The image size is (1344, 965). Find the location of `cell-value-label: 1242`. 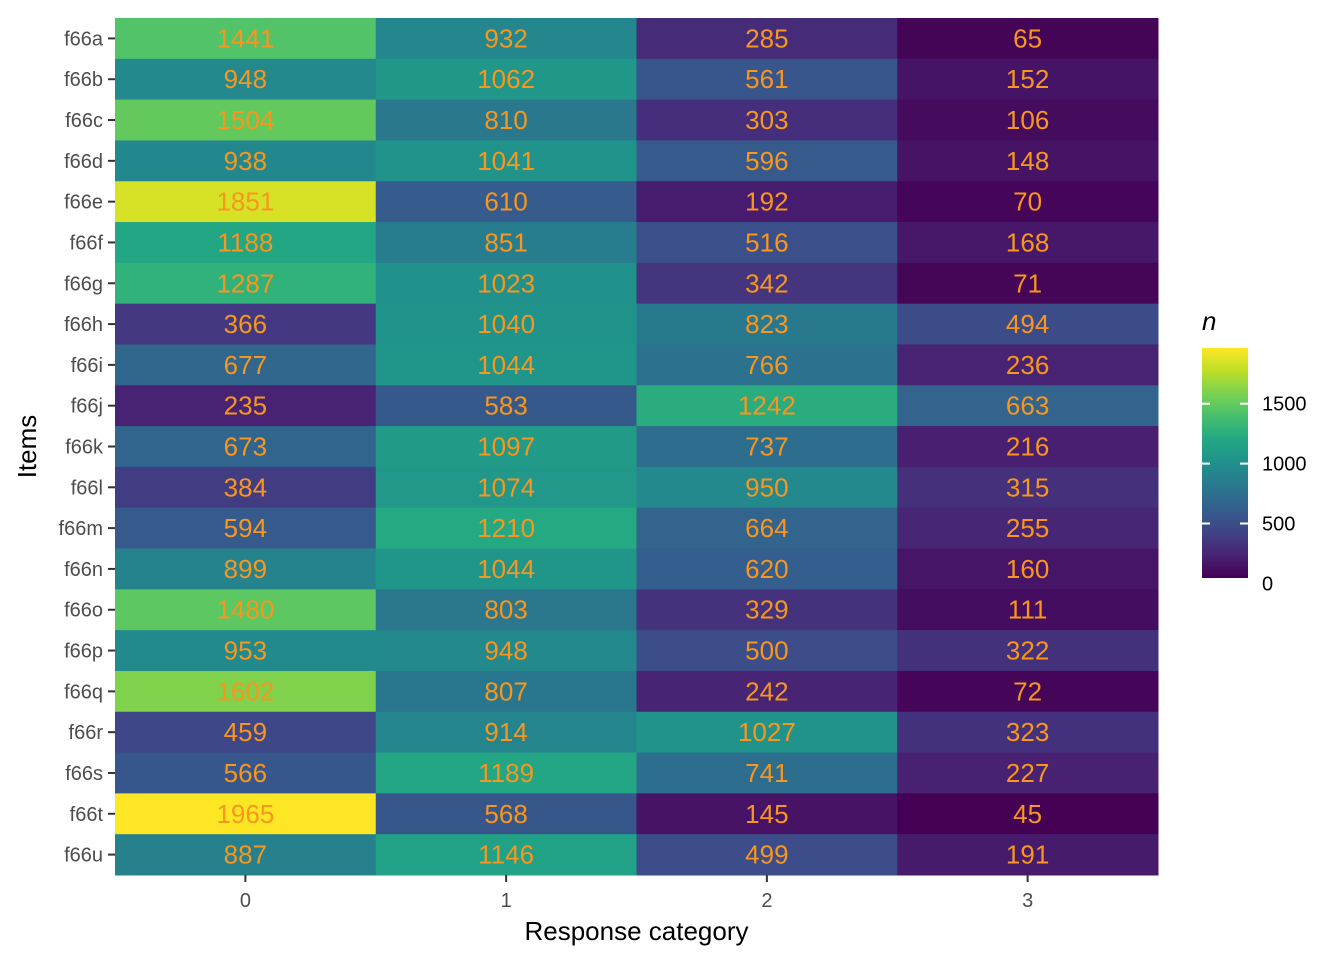

cell-value-label: 1242 is located at coordinates (767, 406).